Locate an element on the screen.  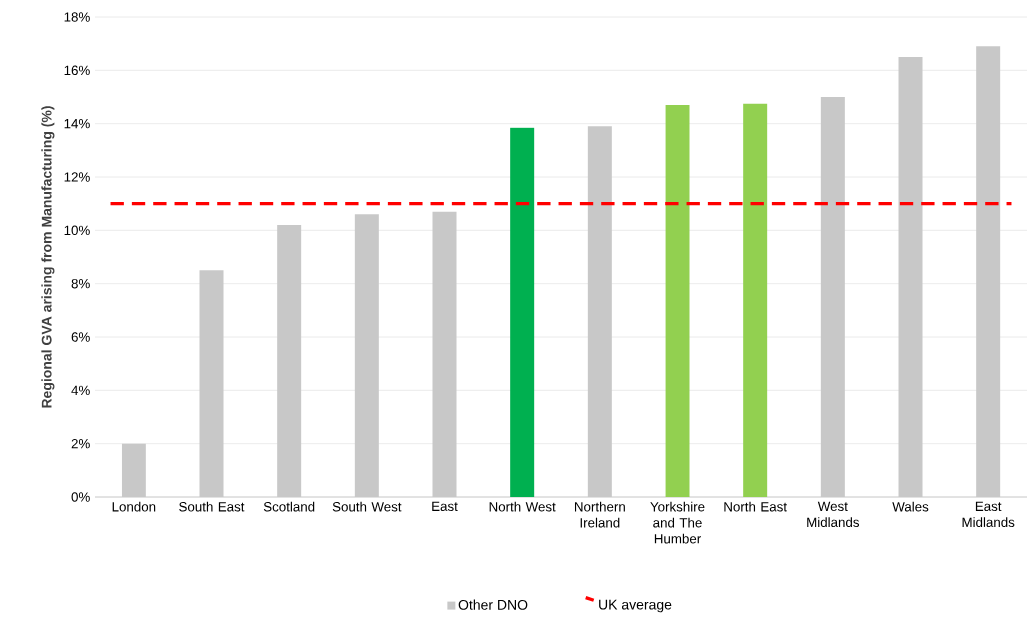
x-tick-label: North East is located at coordinates (755, 506).